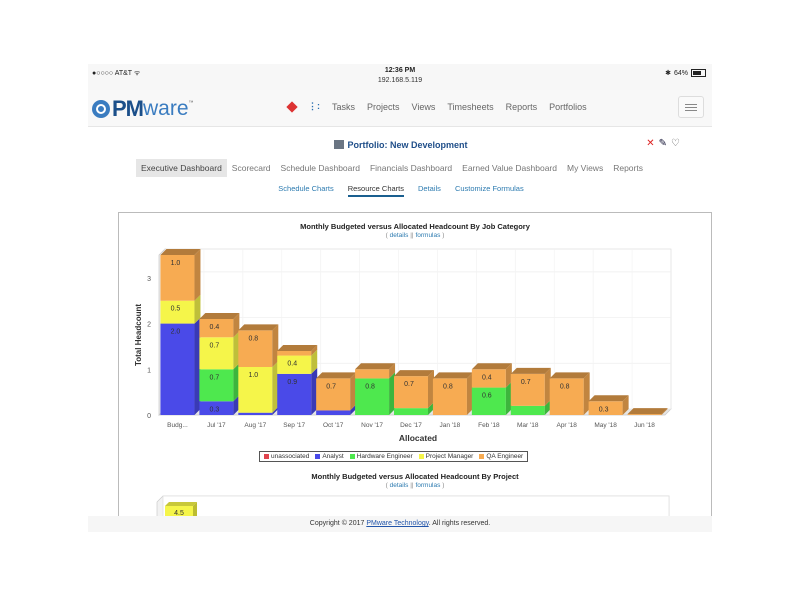  Describe the element at coordinates (383, 106) in the screenshot. I see `nav-projects: Projects` at that location.